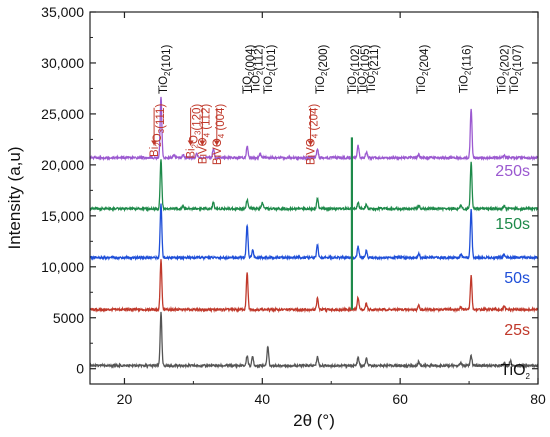 The height and width of the screenshot is (437, 550). What do you see at coordinates (314, 340) in the screenshot?
I see `series-line-tio2` at bounding box center [314, 340].